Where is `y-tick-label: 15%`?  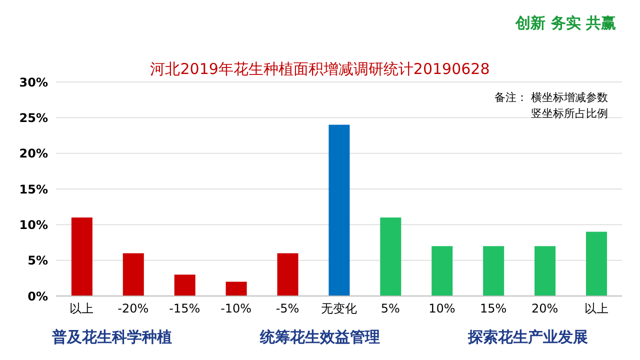 y-tick-label: 15% is located at coordinates (33, 189).